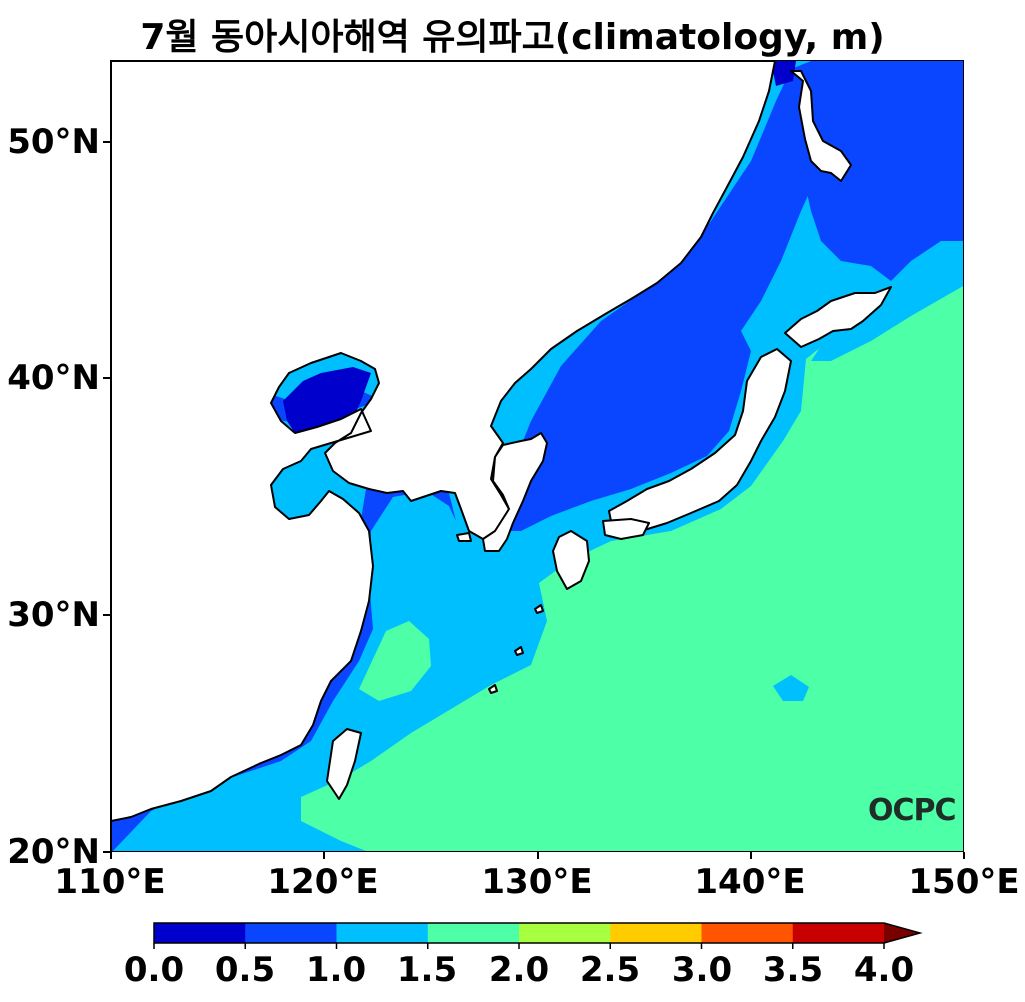  What do you see at coordinates (344, 764) in the screenshot?
I see `taiwan-land` at bounding box center [344, 764].